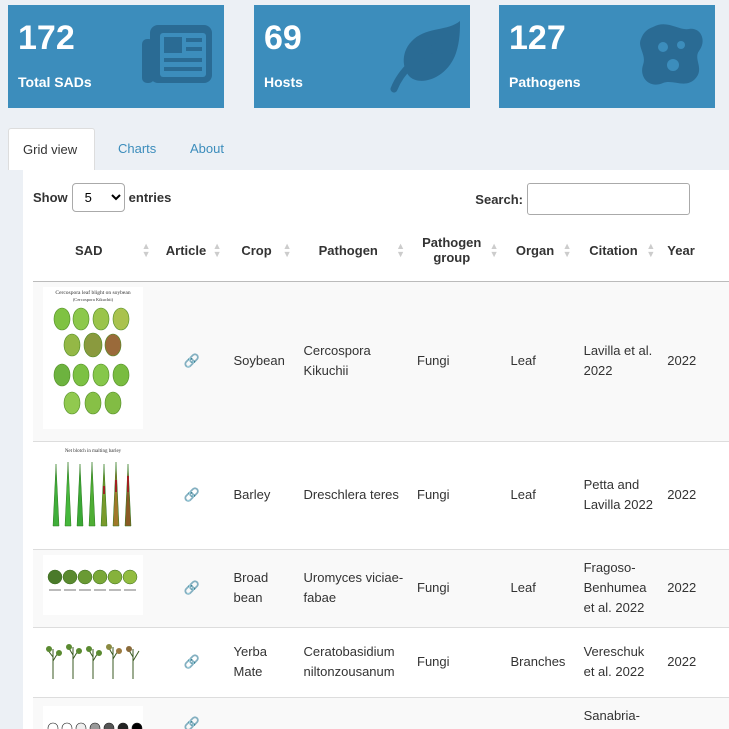 This screenshot has width=729, height=729. Describe the element at coordinates (262, 587) in the screenshot. I see `cell-crop: Broad bean` at that location.